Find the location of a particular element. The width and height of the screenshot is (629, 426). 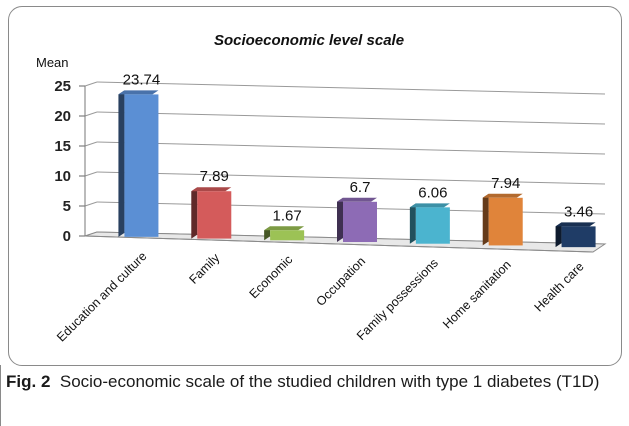

data-label-3: 6.7 is located at coordinates (360, 187).